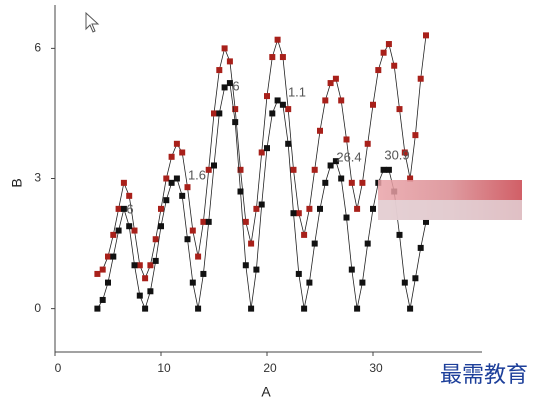  What do you see at coordinates (484, 375) in the screenshot?
I see `watermark: 最需教育` at bounding box center [484, 375].